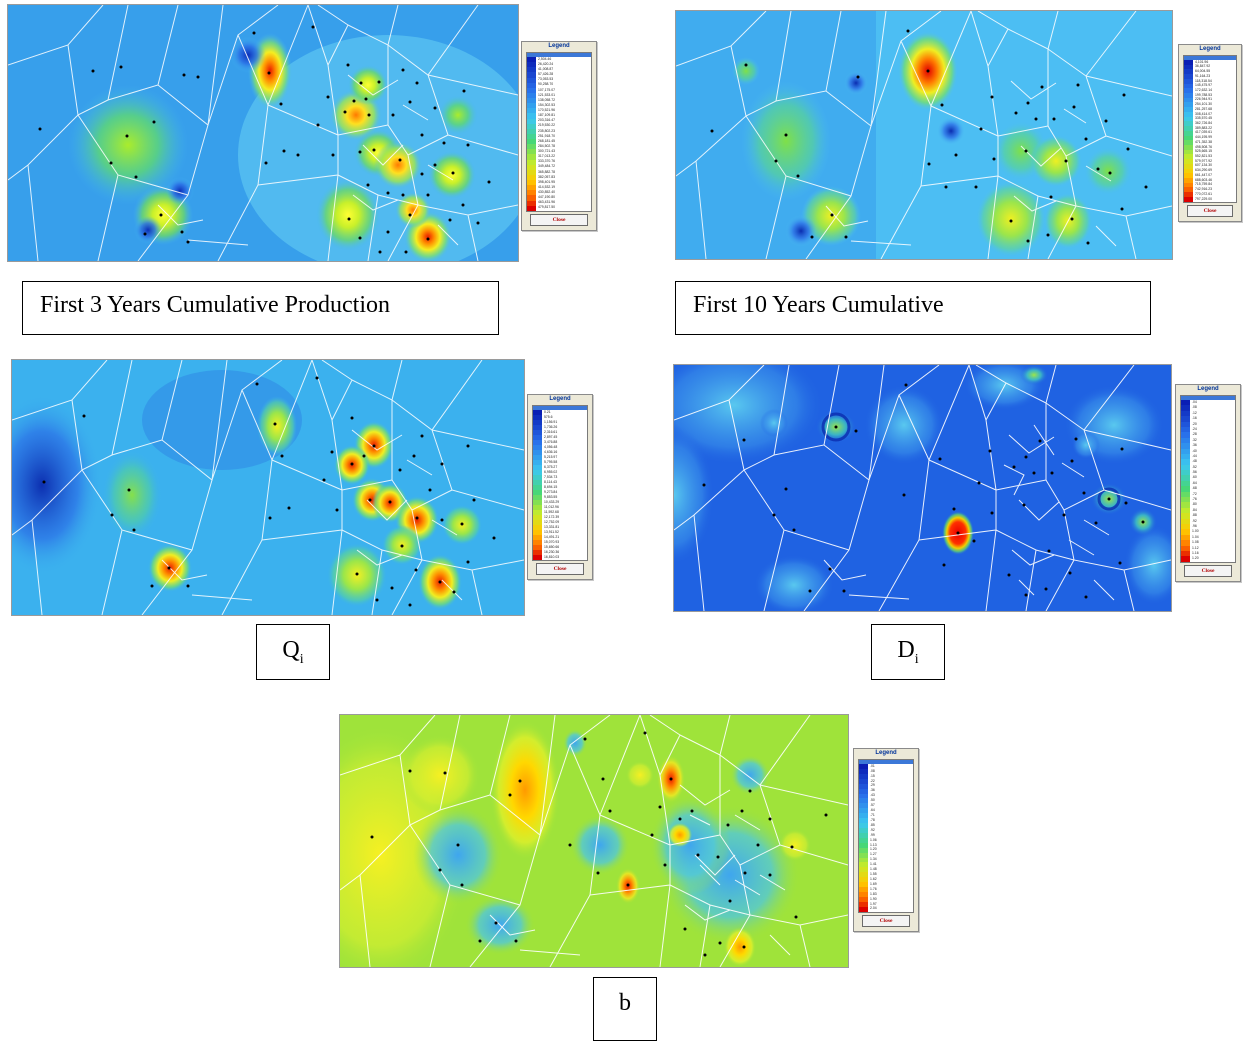 This screenshot has height=1041, width=1244. I want to click on legend-value: 16,230.36, so click(552, 551).